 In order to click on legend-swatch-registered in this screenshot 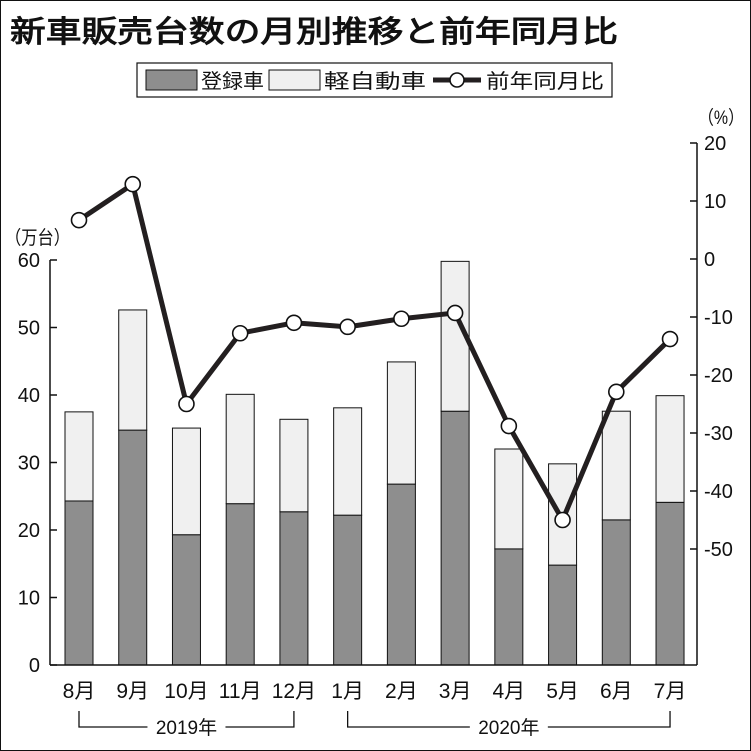, I will do `click(171, 80)`.